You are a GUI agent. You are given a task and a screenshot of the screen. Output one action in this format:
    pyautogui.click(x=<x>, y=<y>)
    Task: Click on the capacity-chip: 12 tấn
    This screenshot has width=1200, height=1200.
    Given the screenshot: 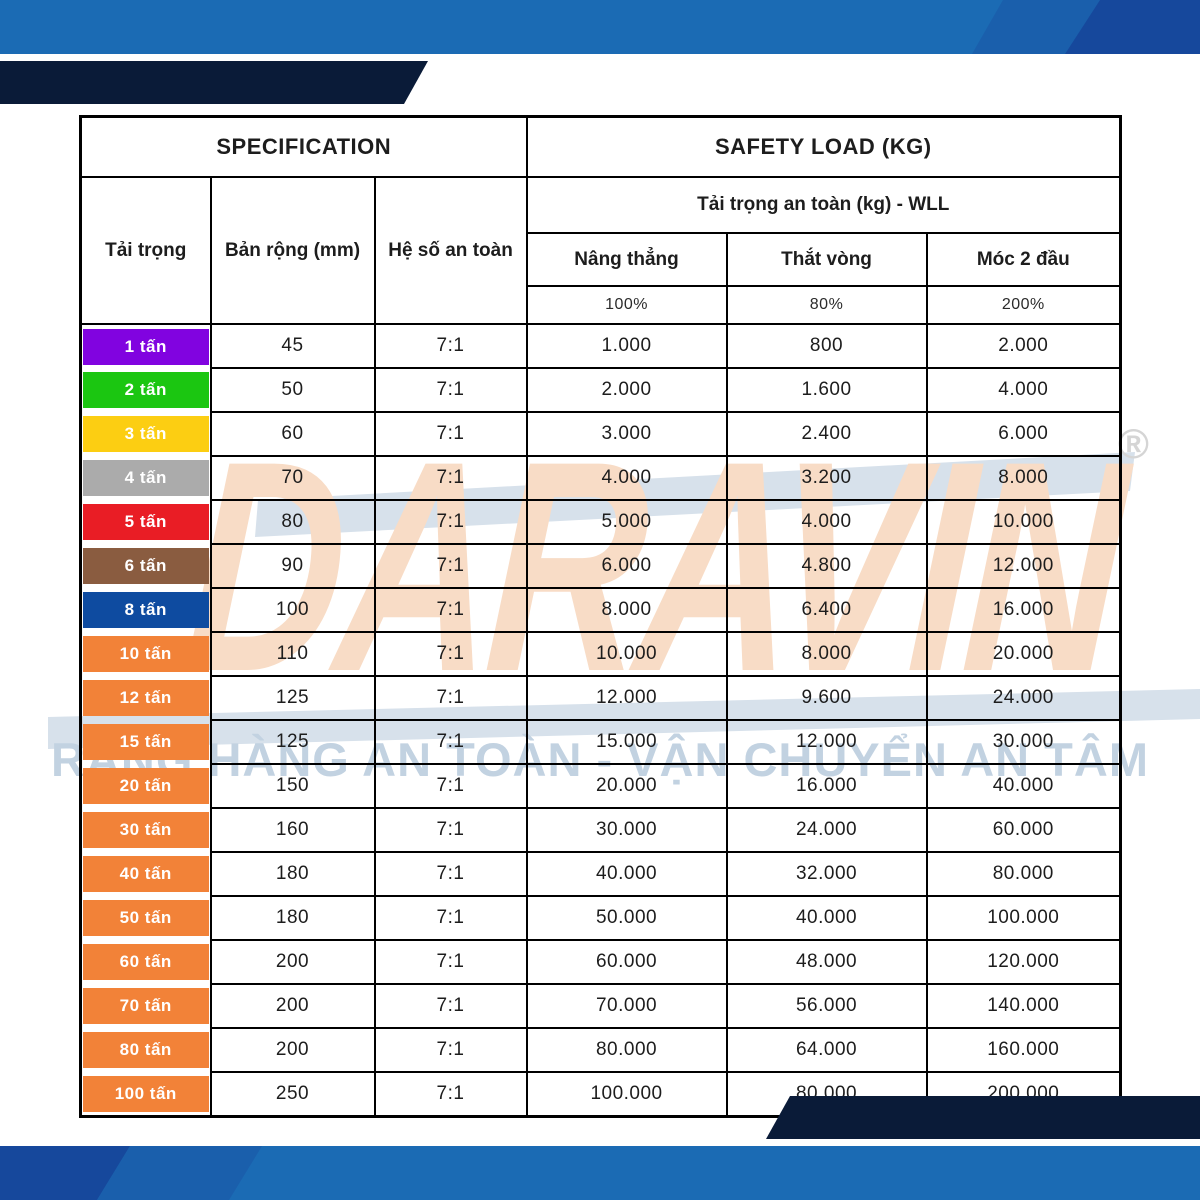 What is the action you would take?
    pyautogui.click(x=146, y=698)
    